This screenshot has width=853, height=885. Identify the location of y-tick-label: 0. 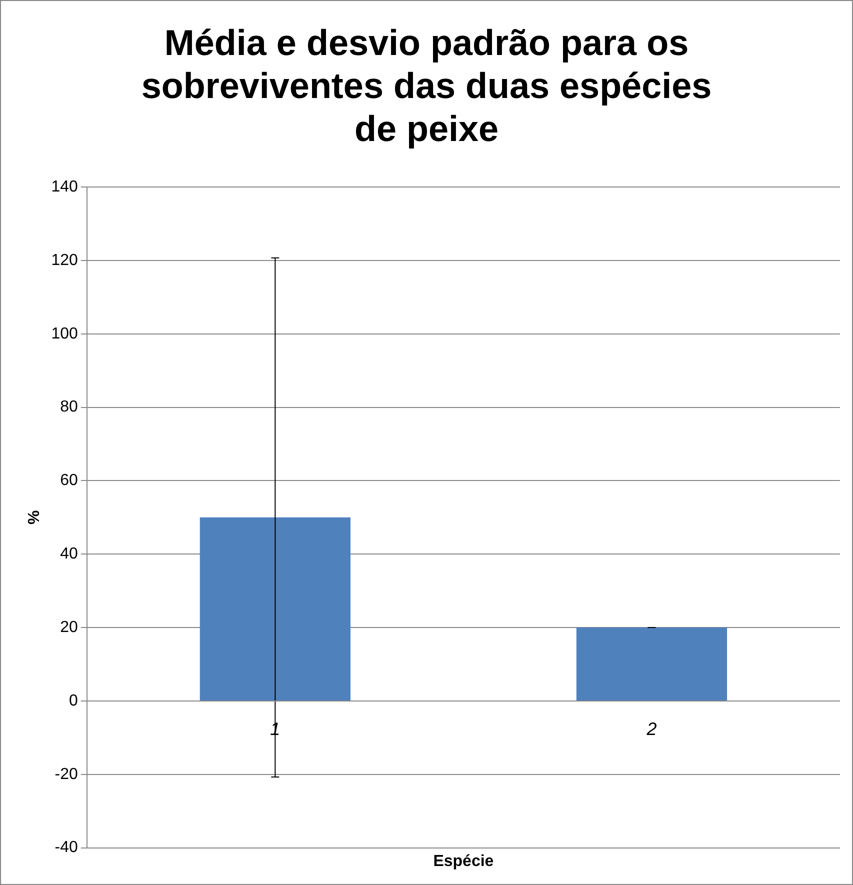
(73, 701).